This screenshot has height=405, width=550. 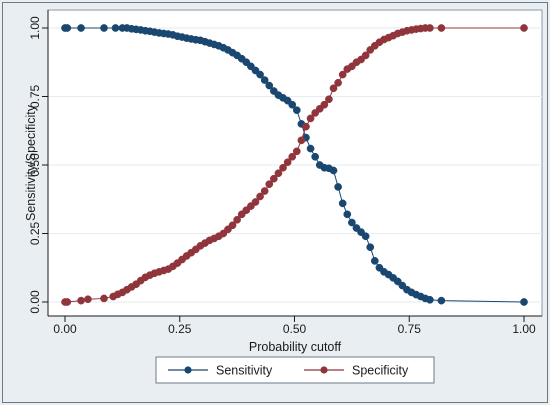 I want to click on x-tick-label: 0.25, so click(x=180, y=329).